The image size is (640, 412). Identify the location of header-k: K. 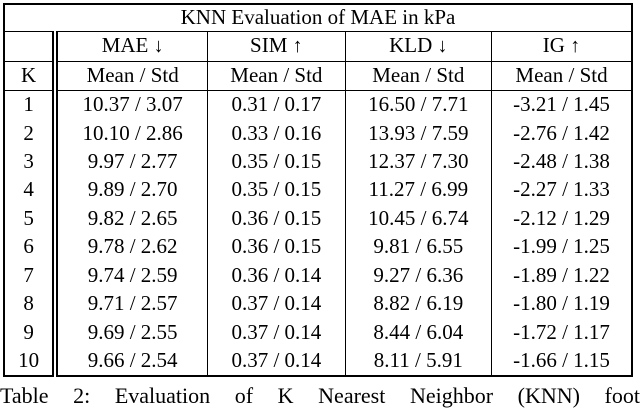
(31, 76).